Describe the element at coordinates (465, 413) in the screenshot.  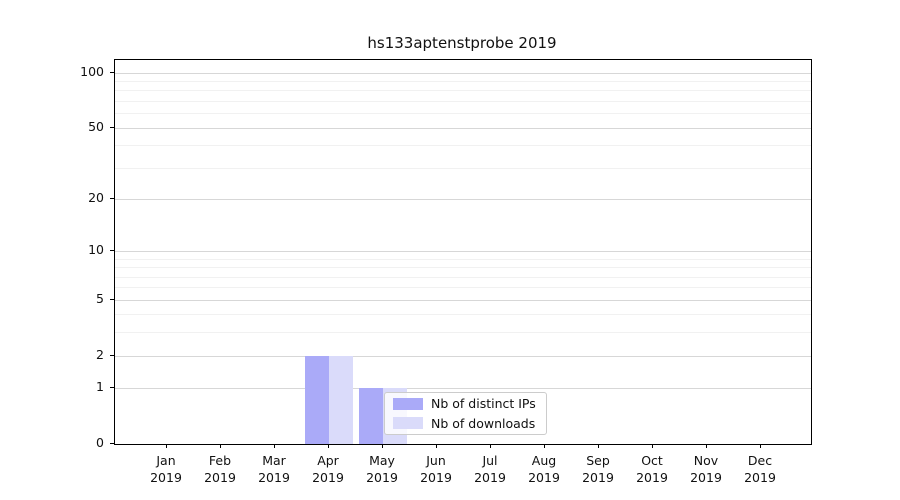
I see `legend: Nb of distinct IPs Nb of downloads` at that location.